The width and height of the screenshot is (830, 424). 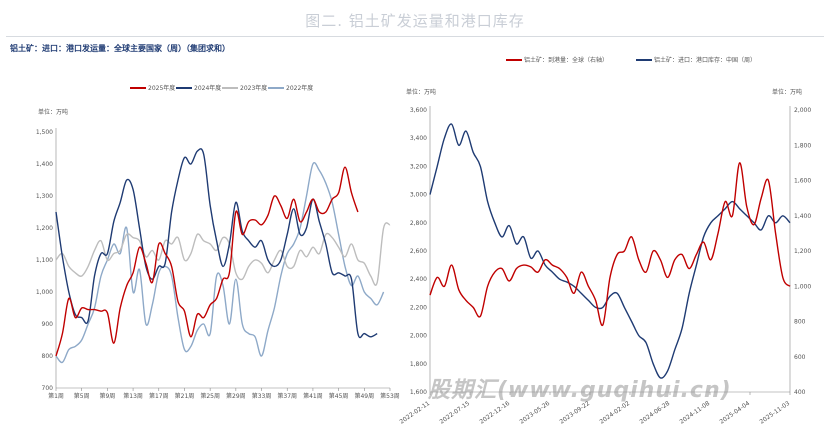 I want to click on watermark: 股期汇(www.guqihui.cn), so click(x=580, y=390).